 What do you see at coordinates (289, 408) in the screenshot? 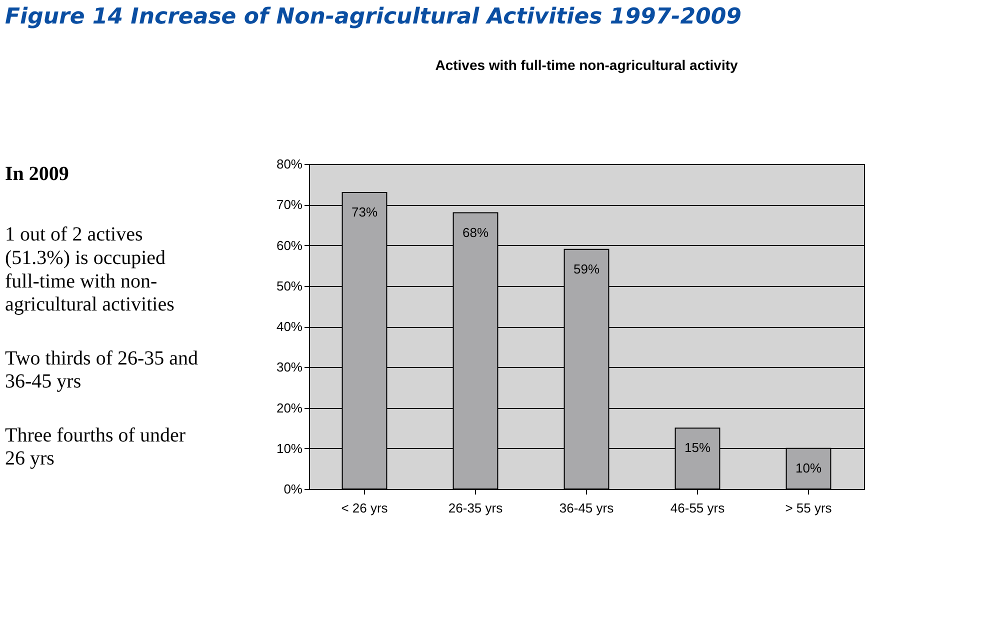
I see `y-tick-label: 20%` at bounding box center [289, 408].